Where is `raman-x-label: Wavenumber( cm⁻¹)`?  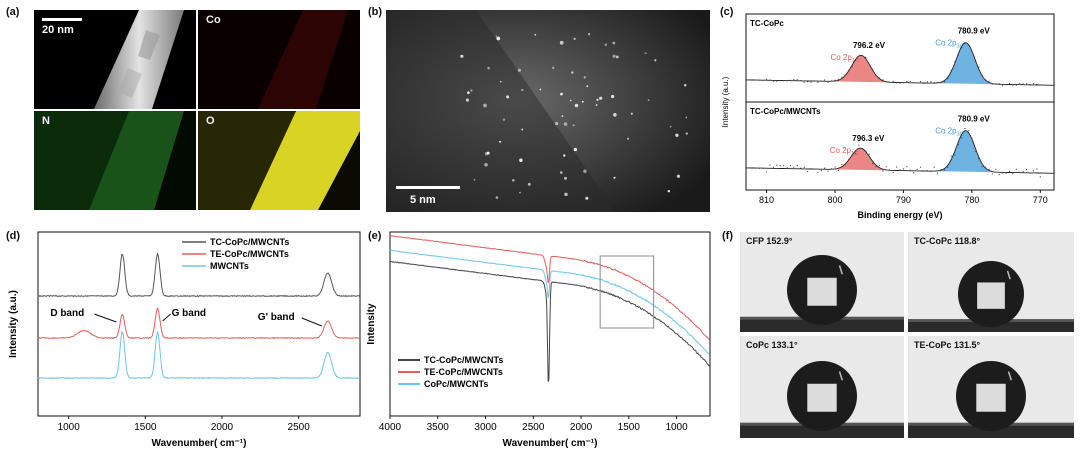 raman-x-label: Wavenumber( cm⁻¹) is located at coordinates (199, 443).